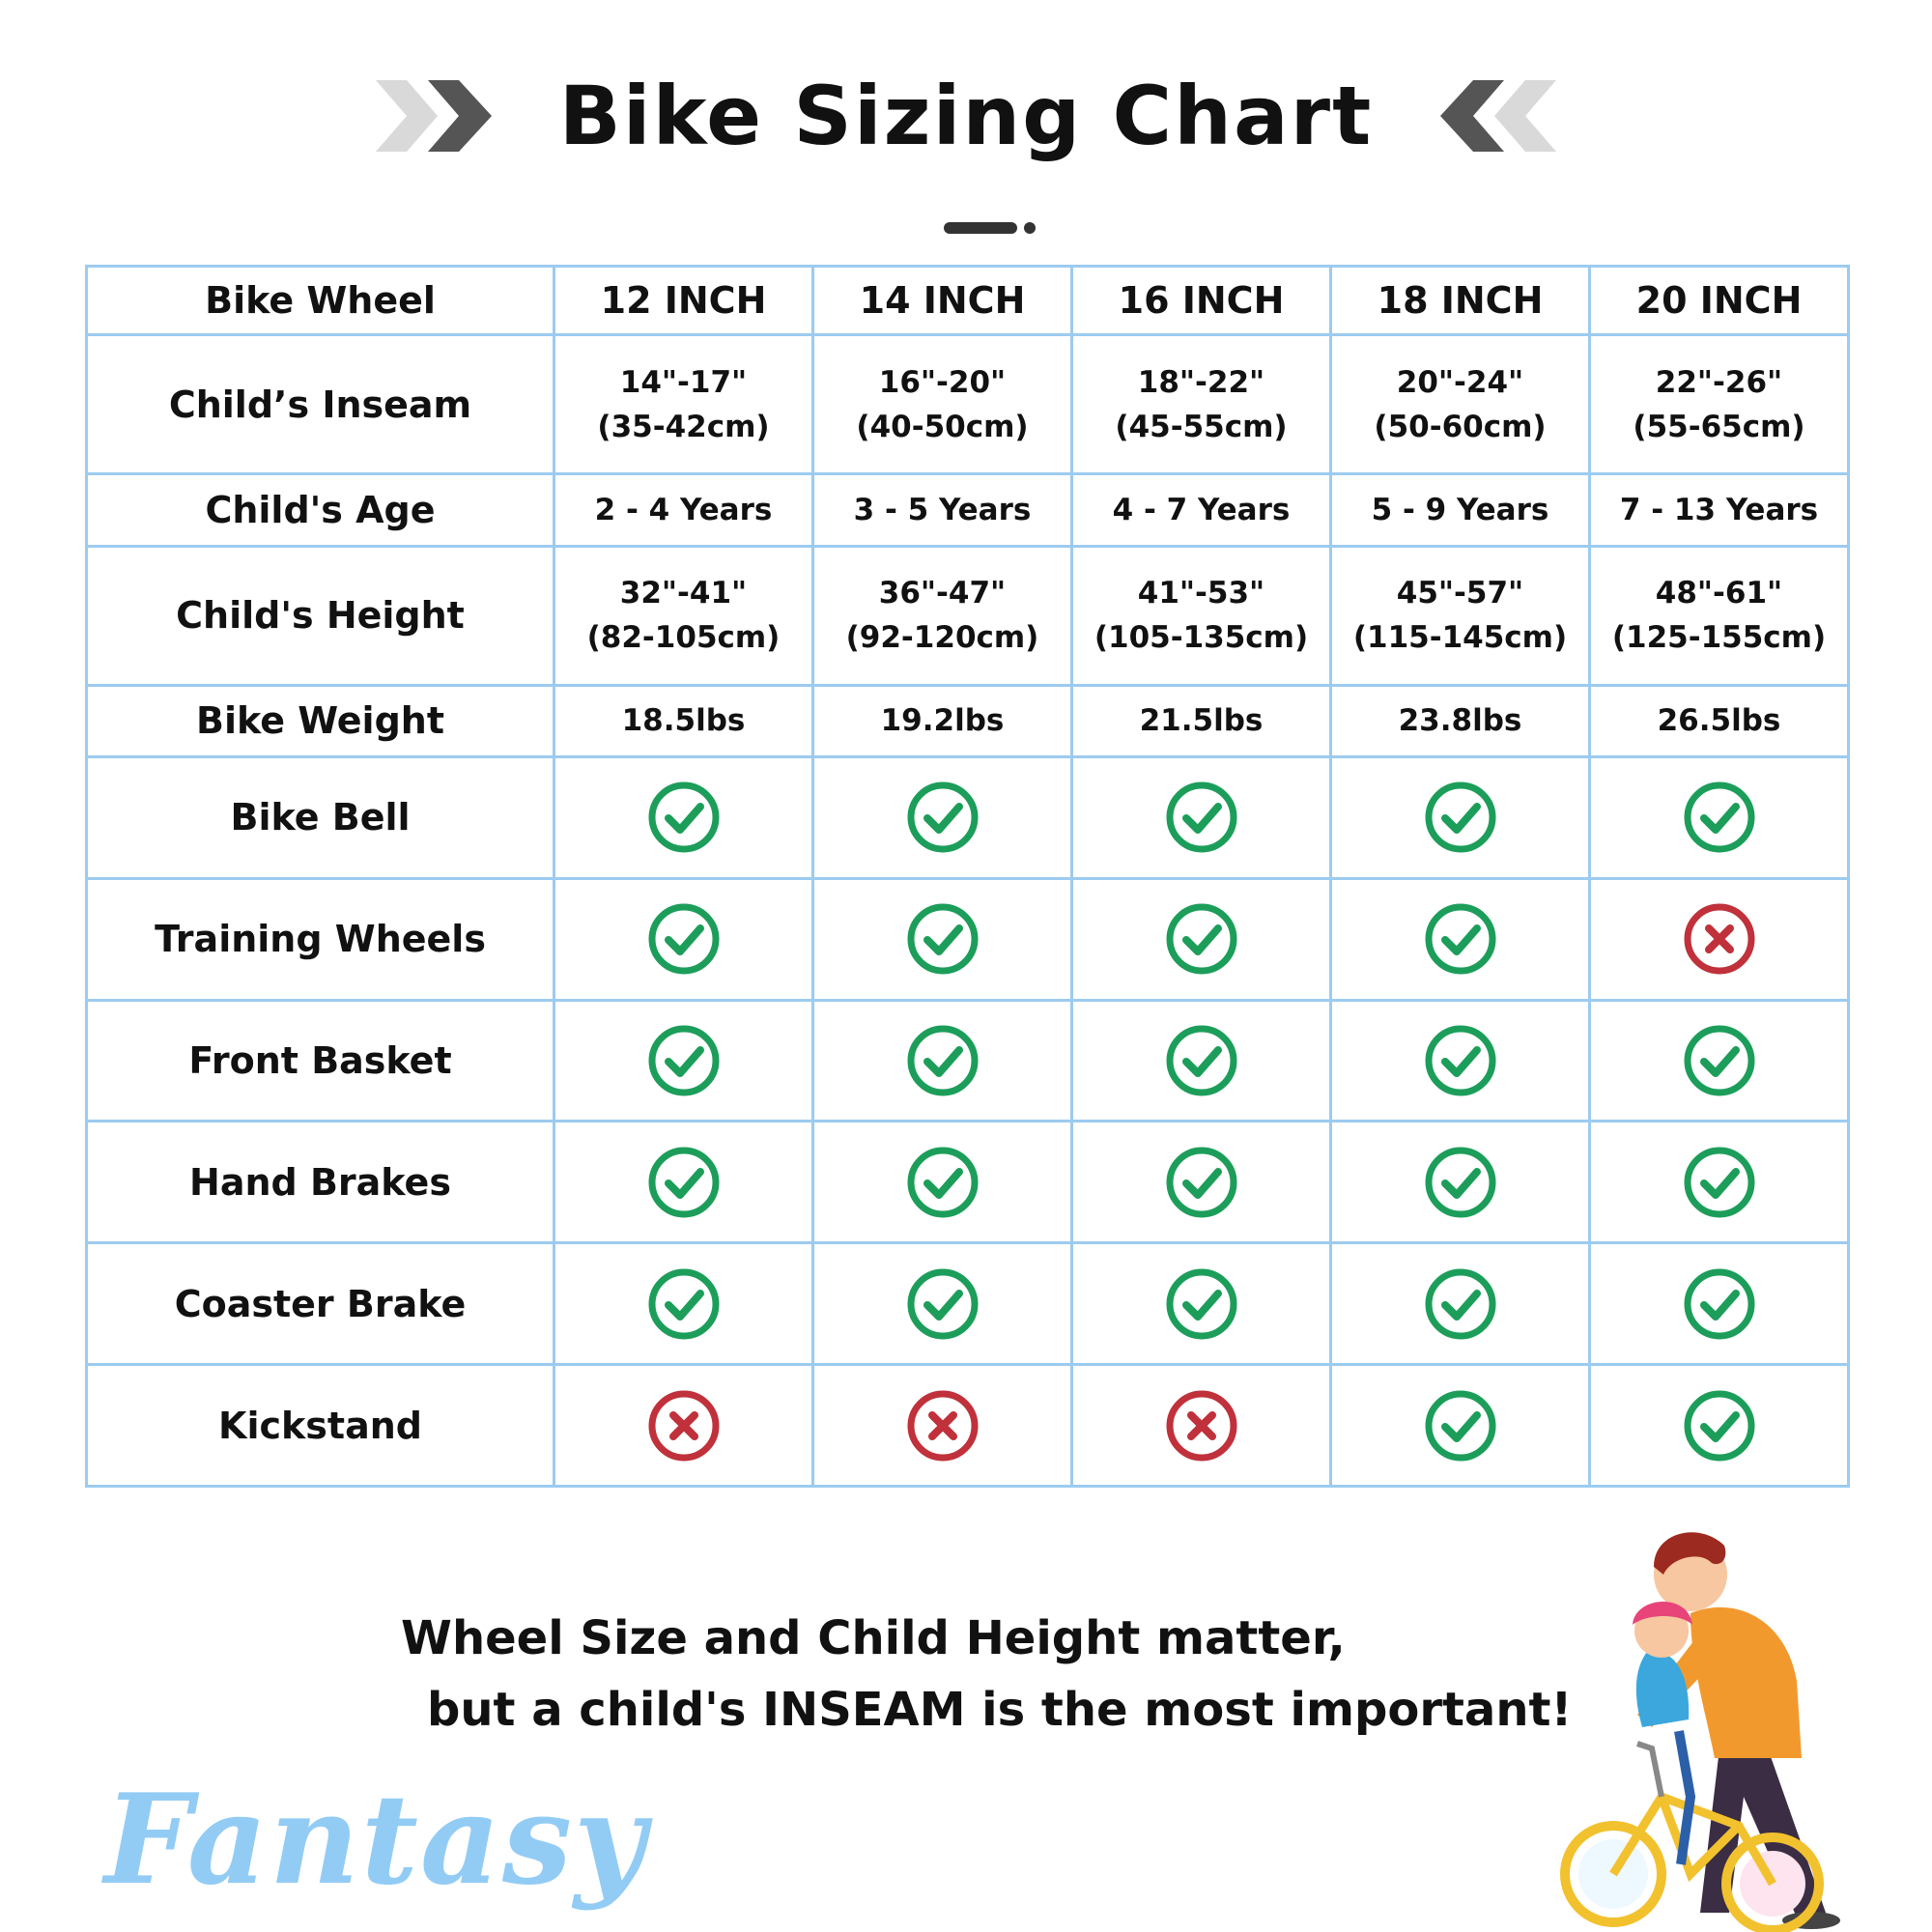 Image resolution: width=1932 pixels, height=1932 pixels. Describe the element at coordinates (1460, 404) in the screenshot. I see `spec-value-cell: 20"-24" (50-60cm)` at that location.